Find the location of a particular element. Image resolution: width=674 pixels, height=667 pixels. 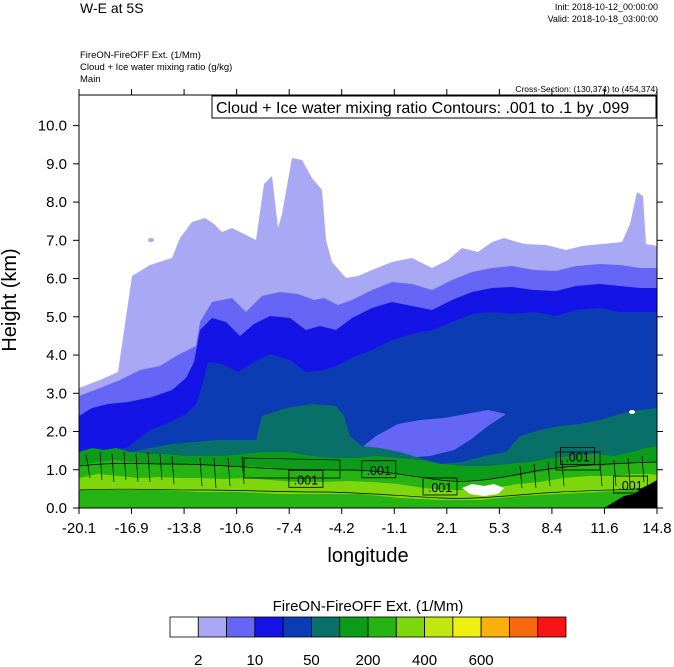

x-tick-label: 14.8 is located at coordinates (656, 528).